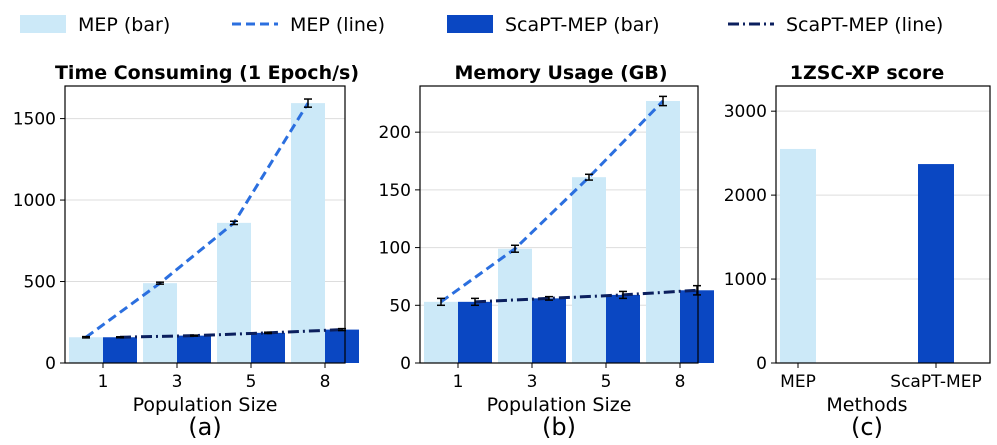 This screenshot has width=997, height=445. I want to click on y-tick-label: 200, so click(395, 133).